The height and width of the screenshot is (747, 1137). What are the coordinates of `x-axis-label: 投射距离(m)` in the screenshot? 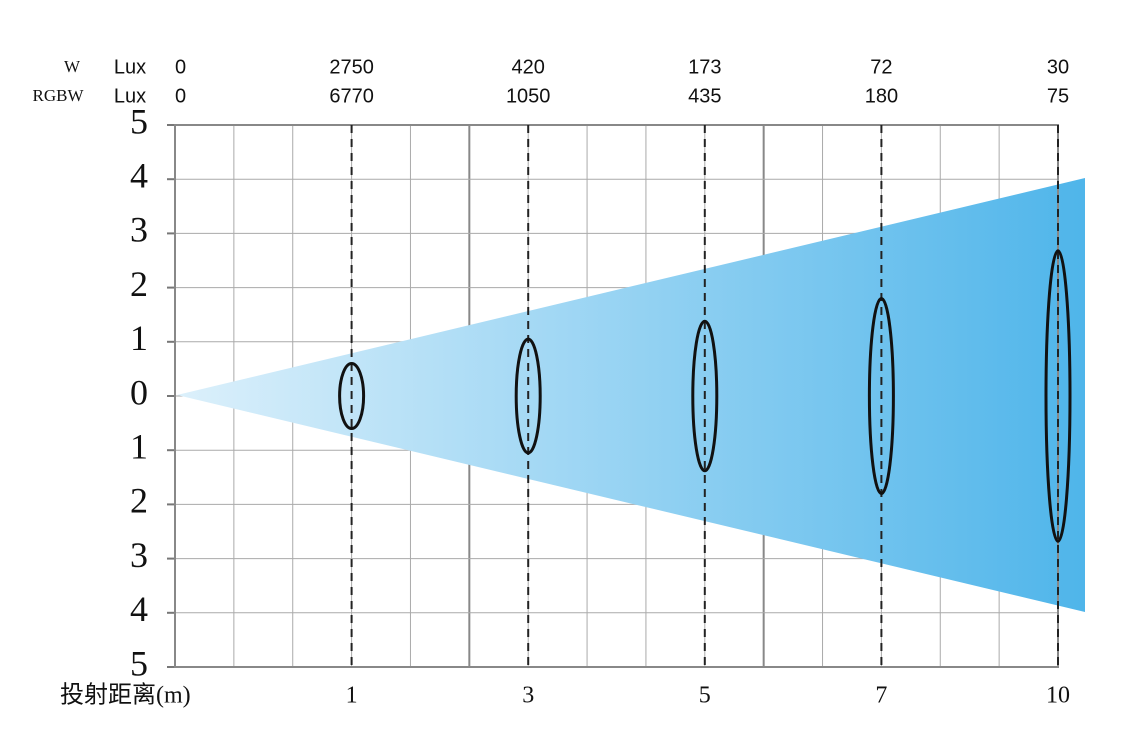 It's located at (125, 695).